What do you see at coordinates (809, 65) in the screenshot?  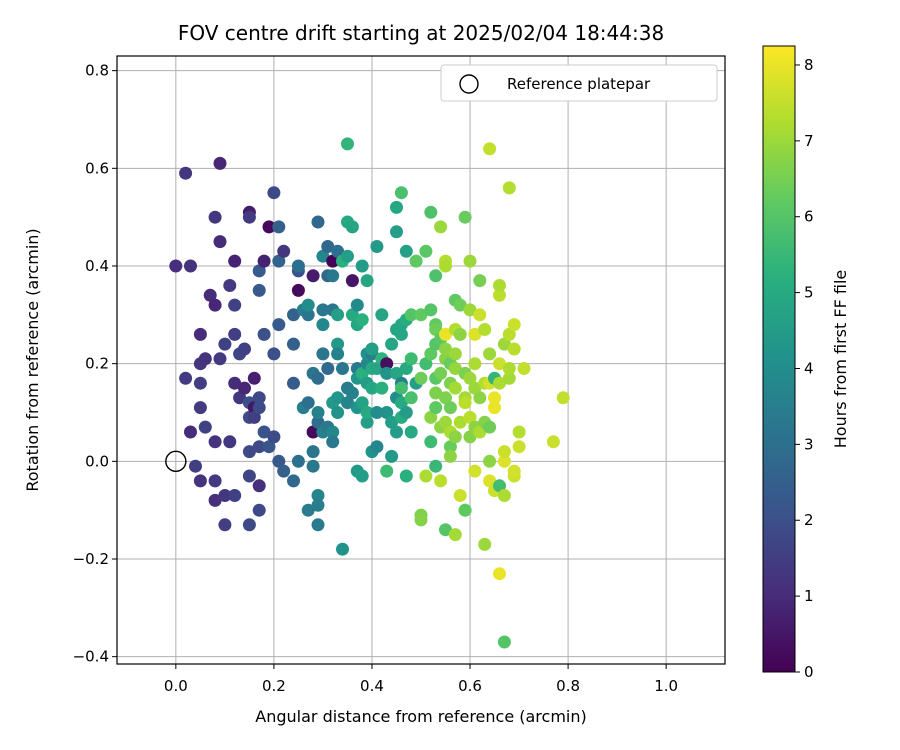 I see `colorbar-tick-label: 8` at bounding box center [809, 65].